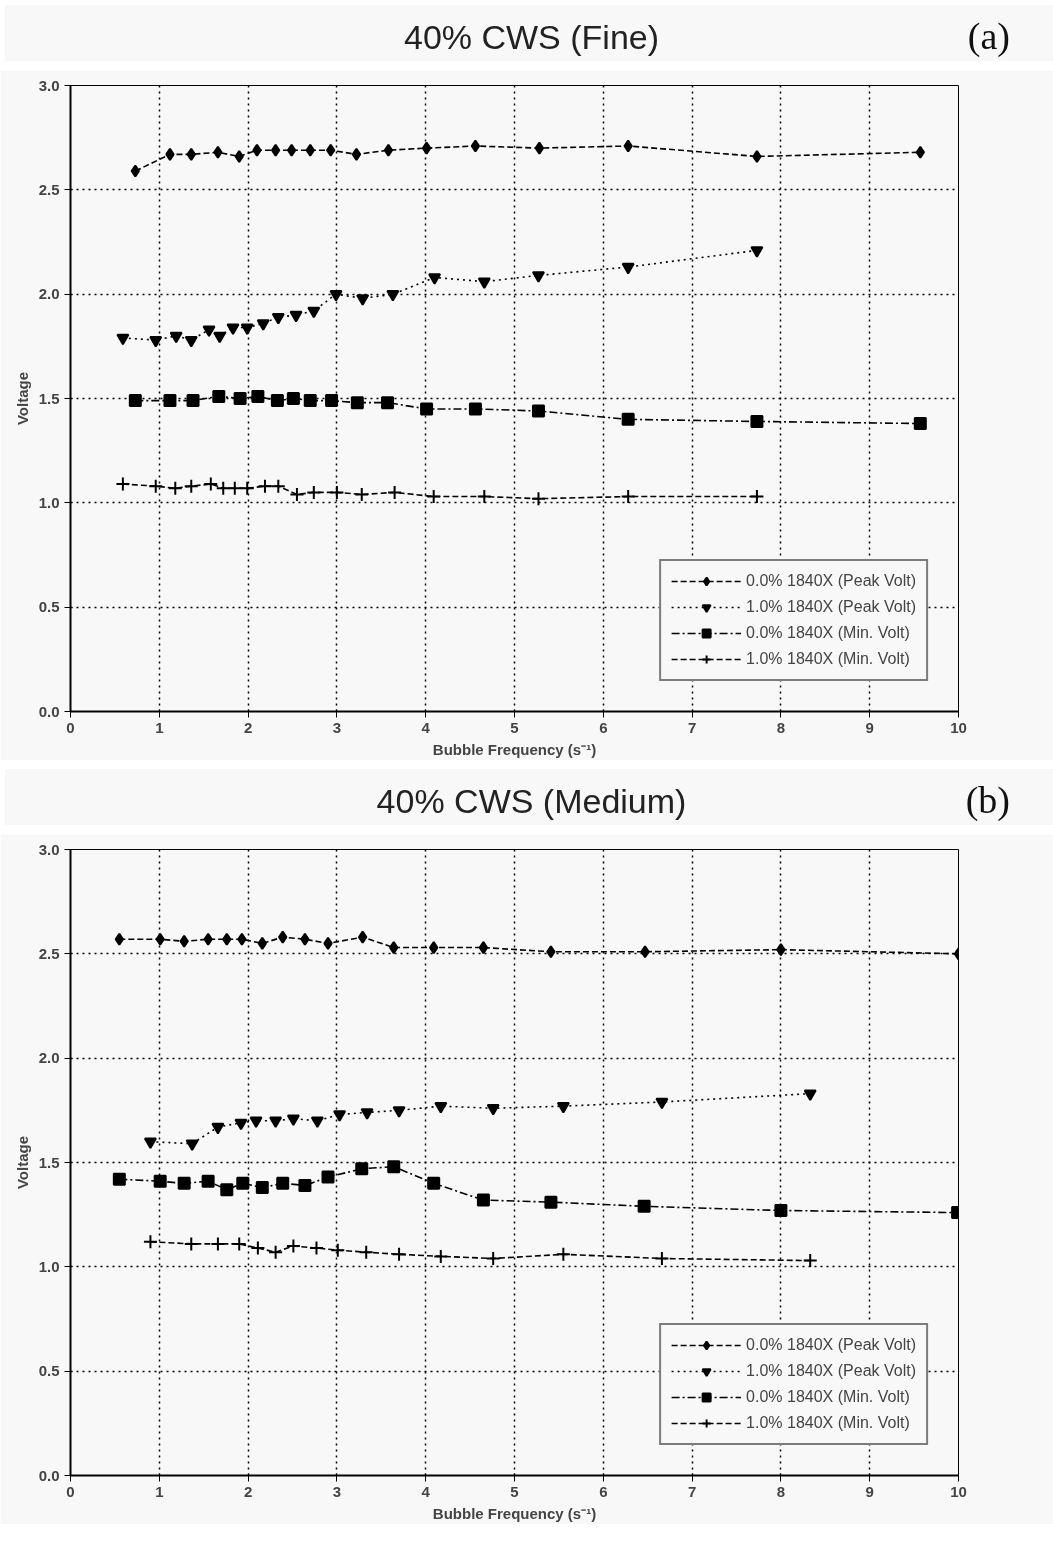 This screenshot has width=1053, height=1554. Describe the element at coordinates (781, 1491) in the screenshot. I see `x-tick-label: 8` at that location.